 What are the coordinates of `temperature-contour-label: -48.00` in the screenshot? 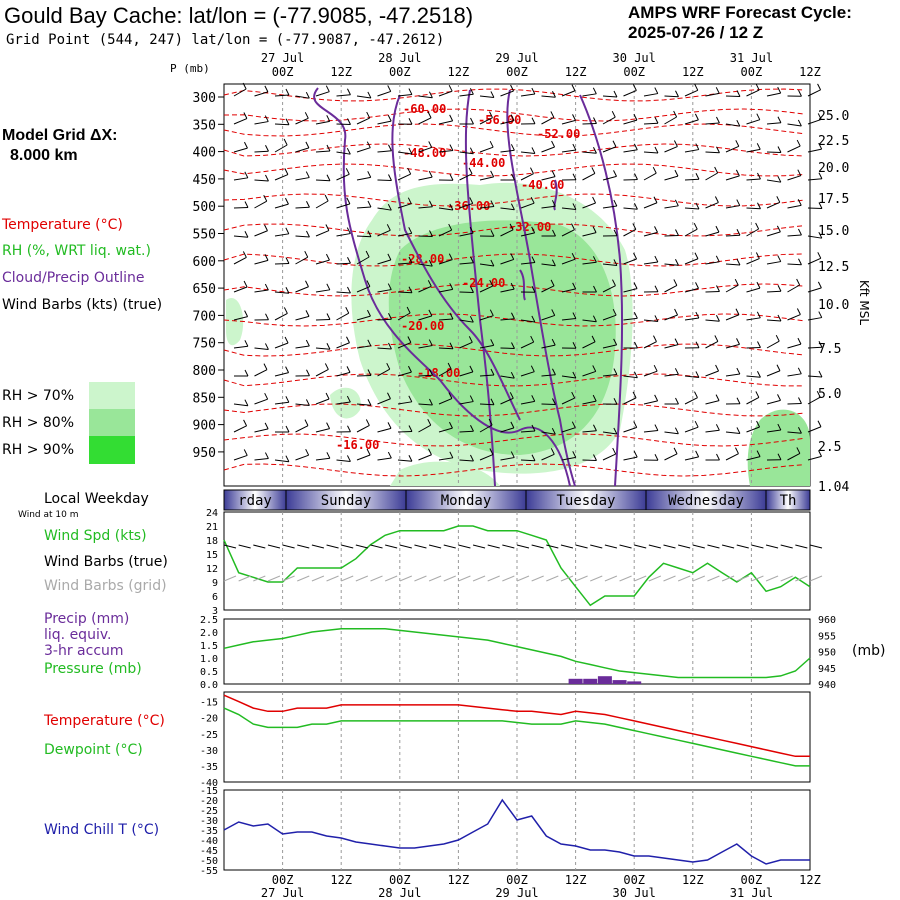 It's located at (424, 153).